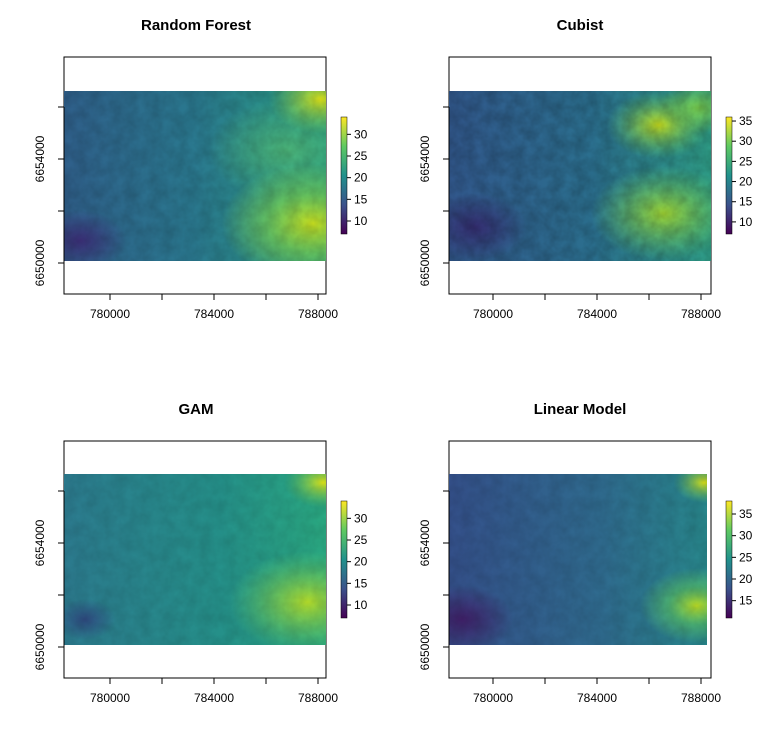 The width and height of the screenshot is (766, 756). I want to click on chart-title: Linear Model, so click(580, 409).